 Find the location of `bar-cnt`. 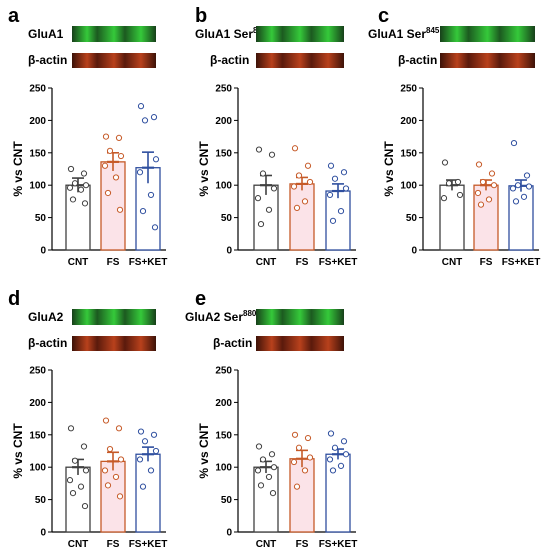

bar-cnt is located at coordinates (266, 499).